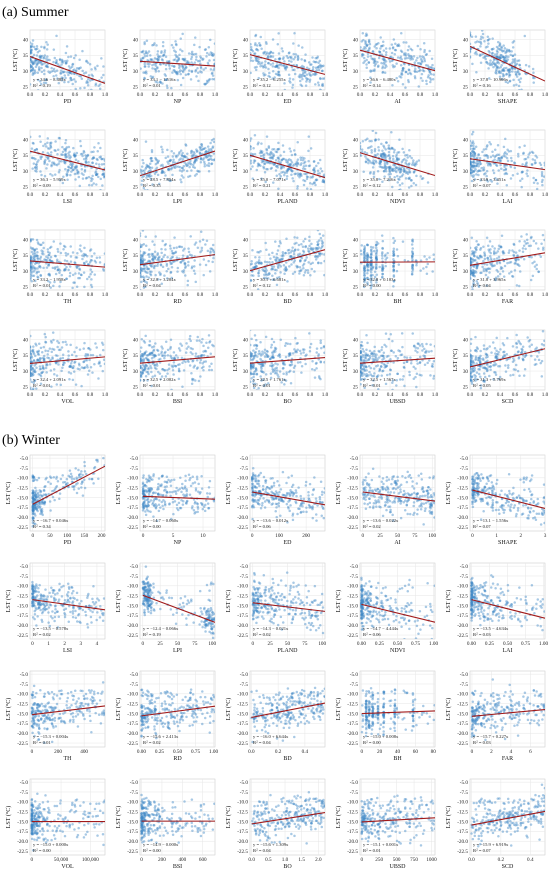 This screenshot has width=550, height=885. What do you see at coordinates (356, 272) in the screenshot?
I see `y-tick-label: 30` at bounding box center [356, 272].